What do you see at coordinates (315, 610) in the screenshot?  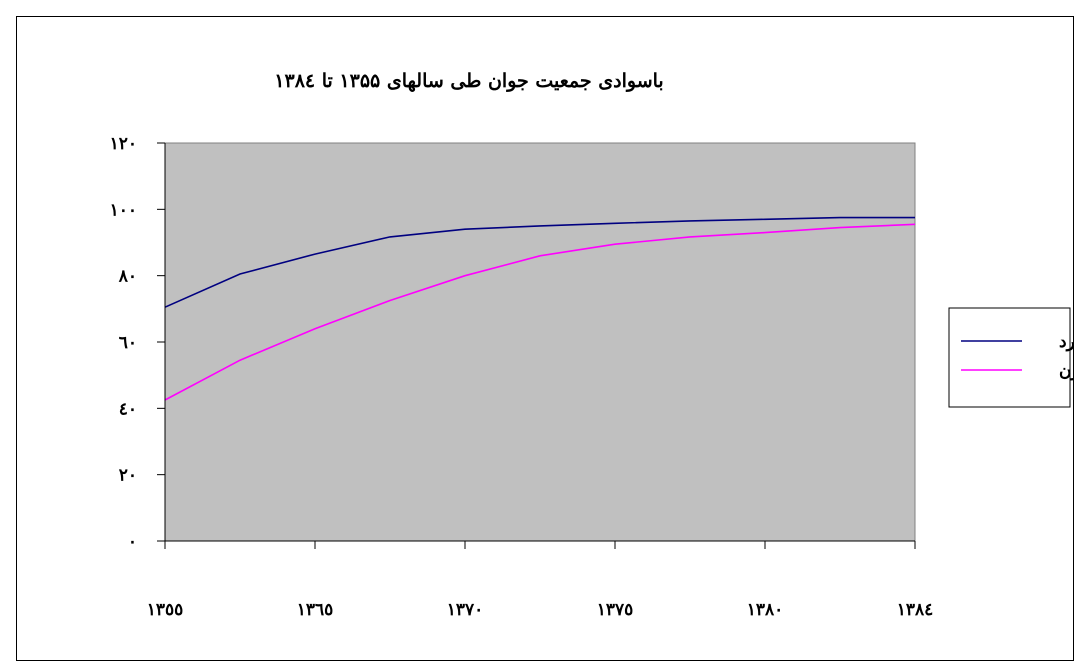 I see `x-tick-label: ١٣٦٥` at bounding box center [315, 610].